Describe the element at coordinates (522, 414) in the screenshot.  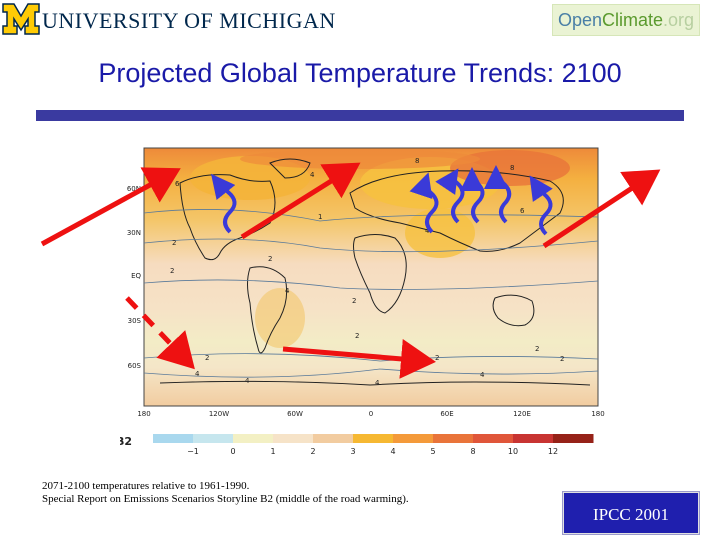
I see `lon-label-120e: 120E` at that location.